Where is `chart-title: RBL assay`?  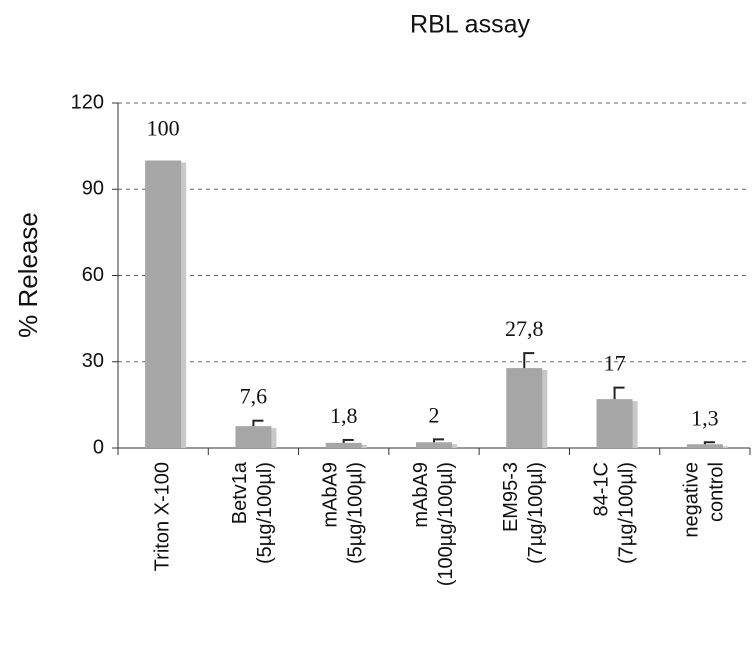
chart-title: RBL assay is located at coordinates (470, 25).